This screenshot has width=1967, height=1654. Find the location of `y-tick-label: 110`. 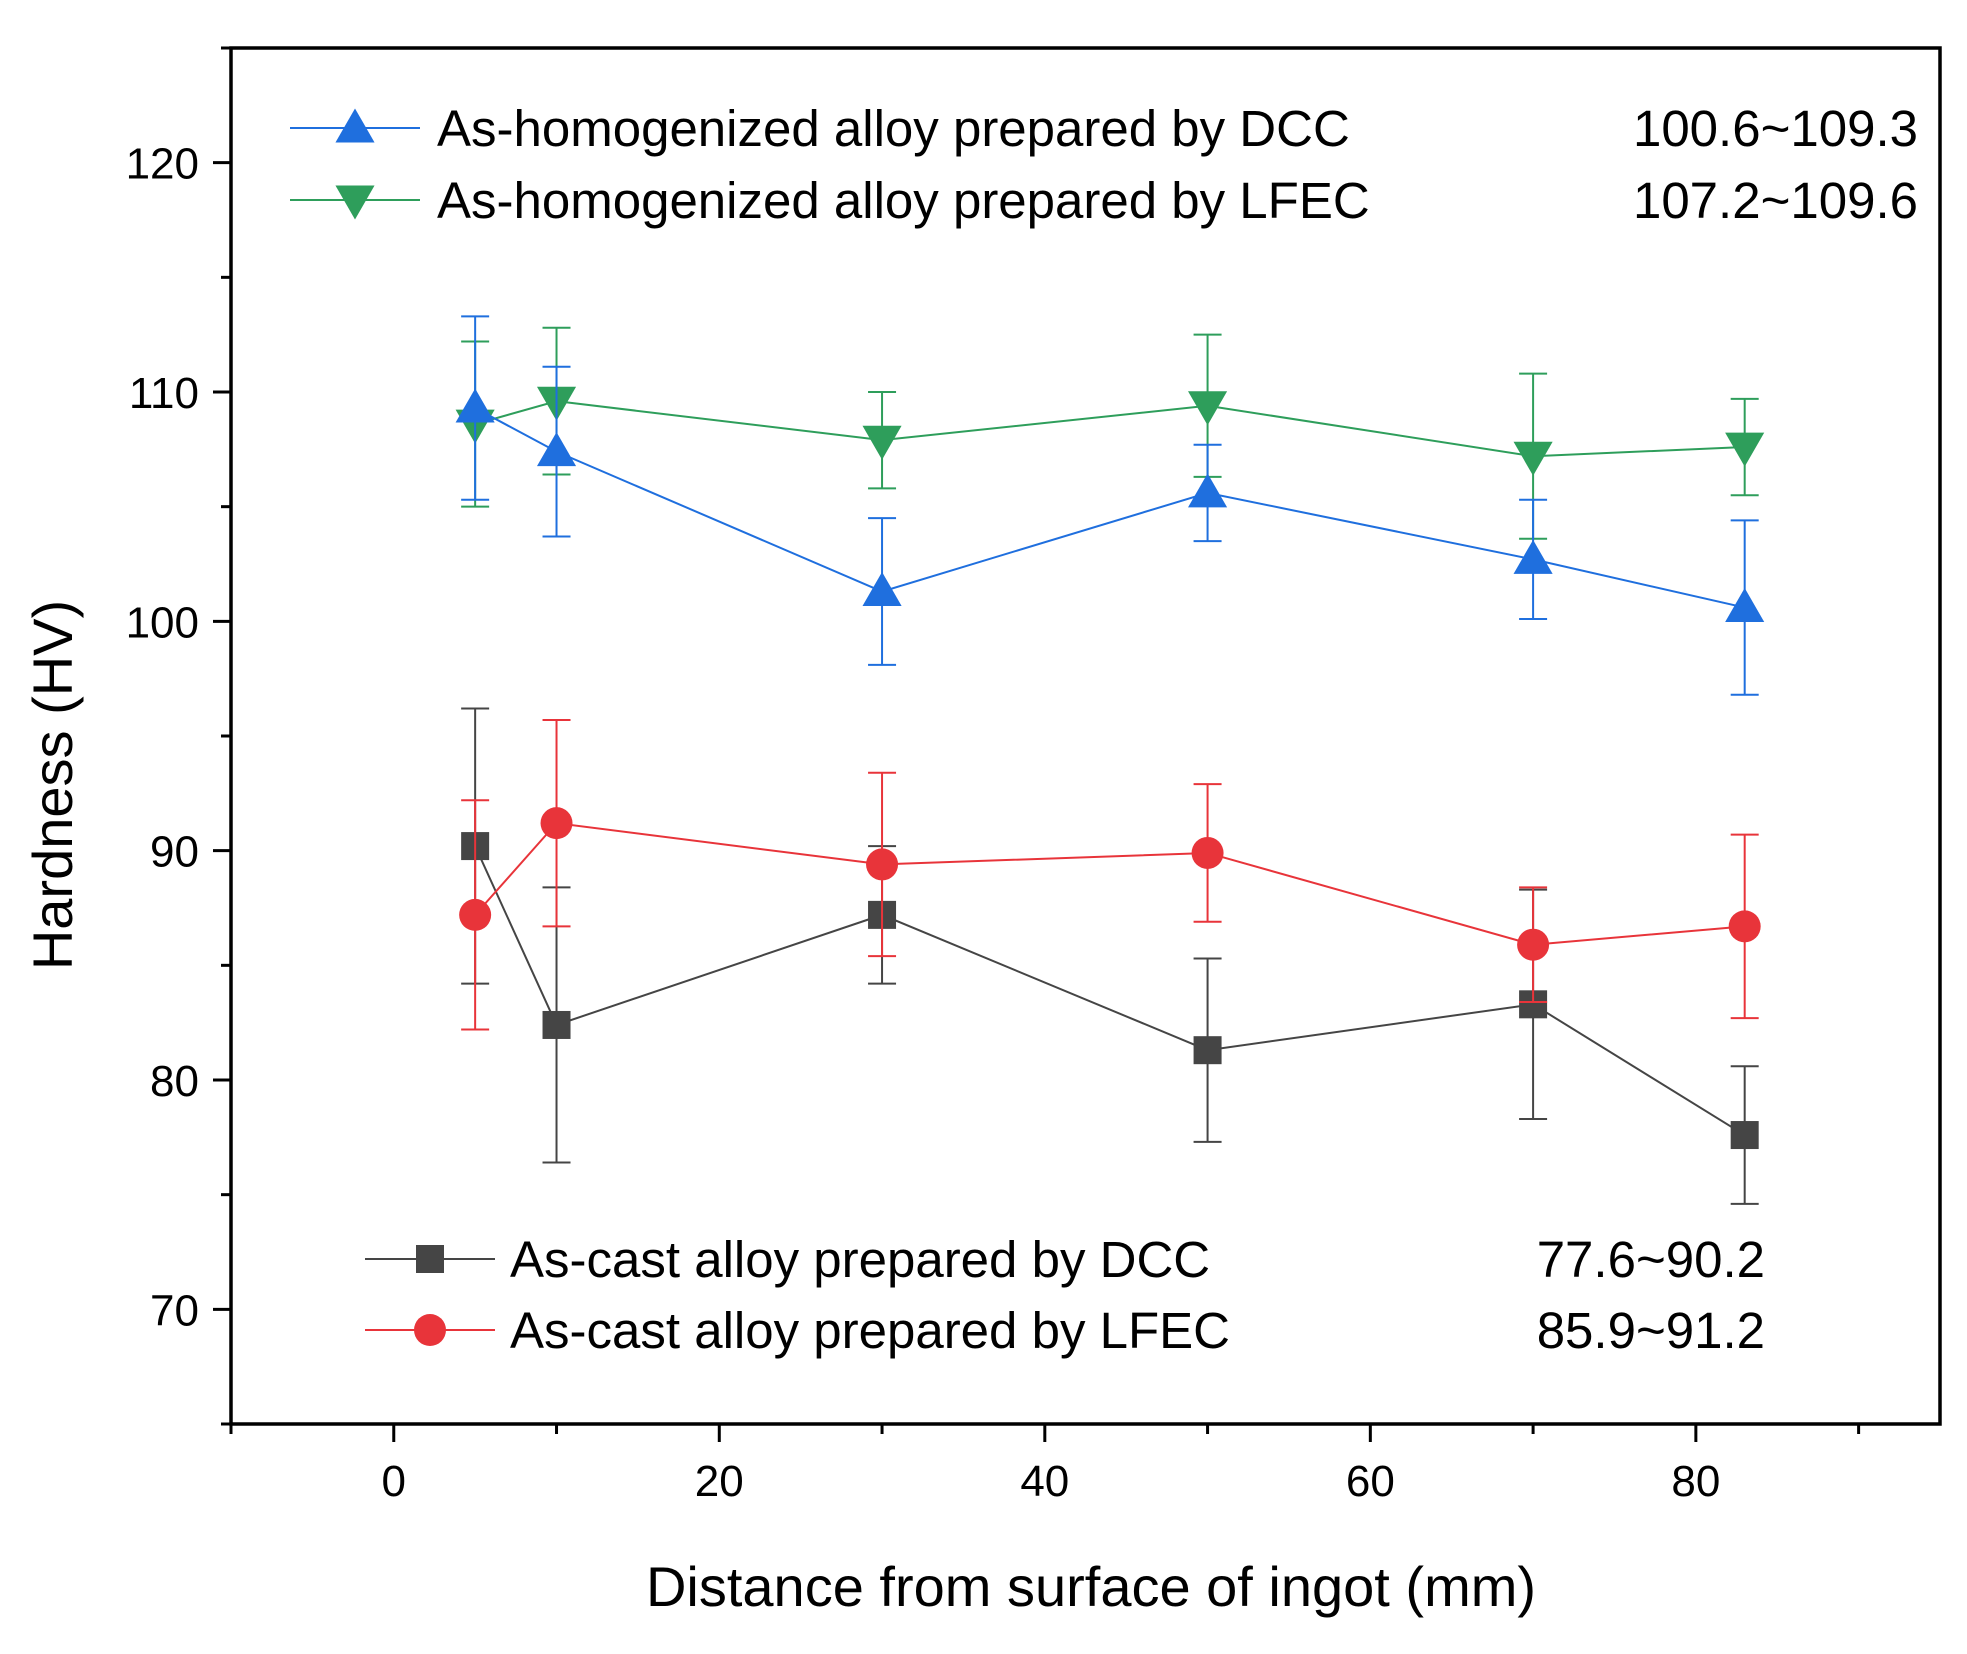

y-tick-label: 110 is located at coordinates (164, 393).